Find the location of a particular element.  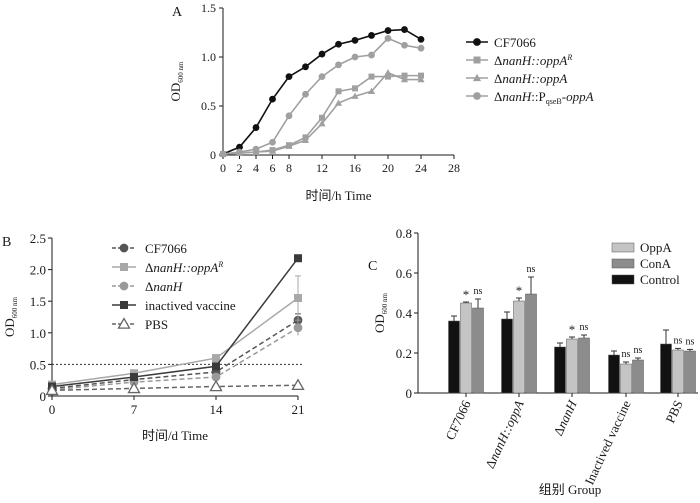

legend-label-part: CF7066 is located at coordinates (515, 42).